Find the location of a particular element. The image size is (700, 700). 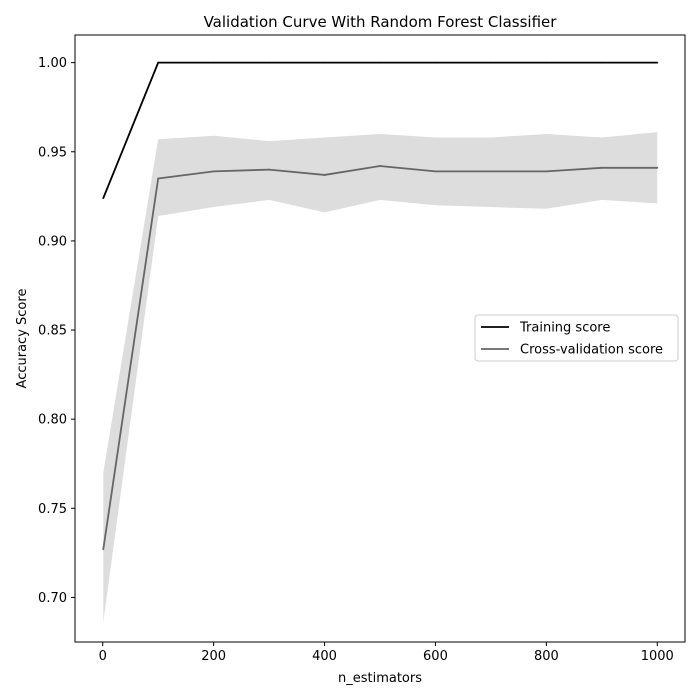

y-axis-ticks: 0.70 0.75 0.80 0.85 0.90 0.95 1.00 is located at coordinates (56, 331).